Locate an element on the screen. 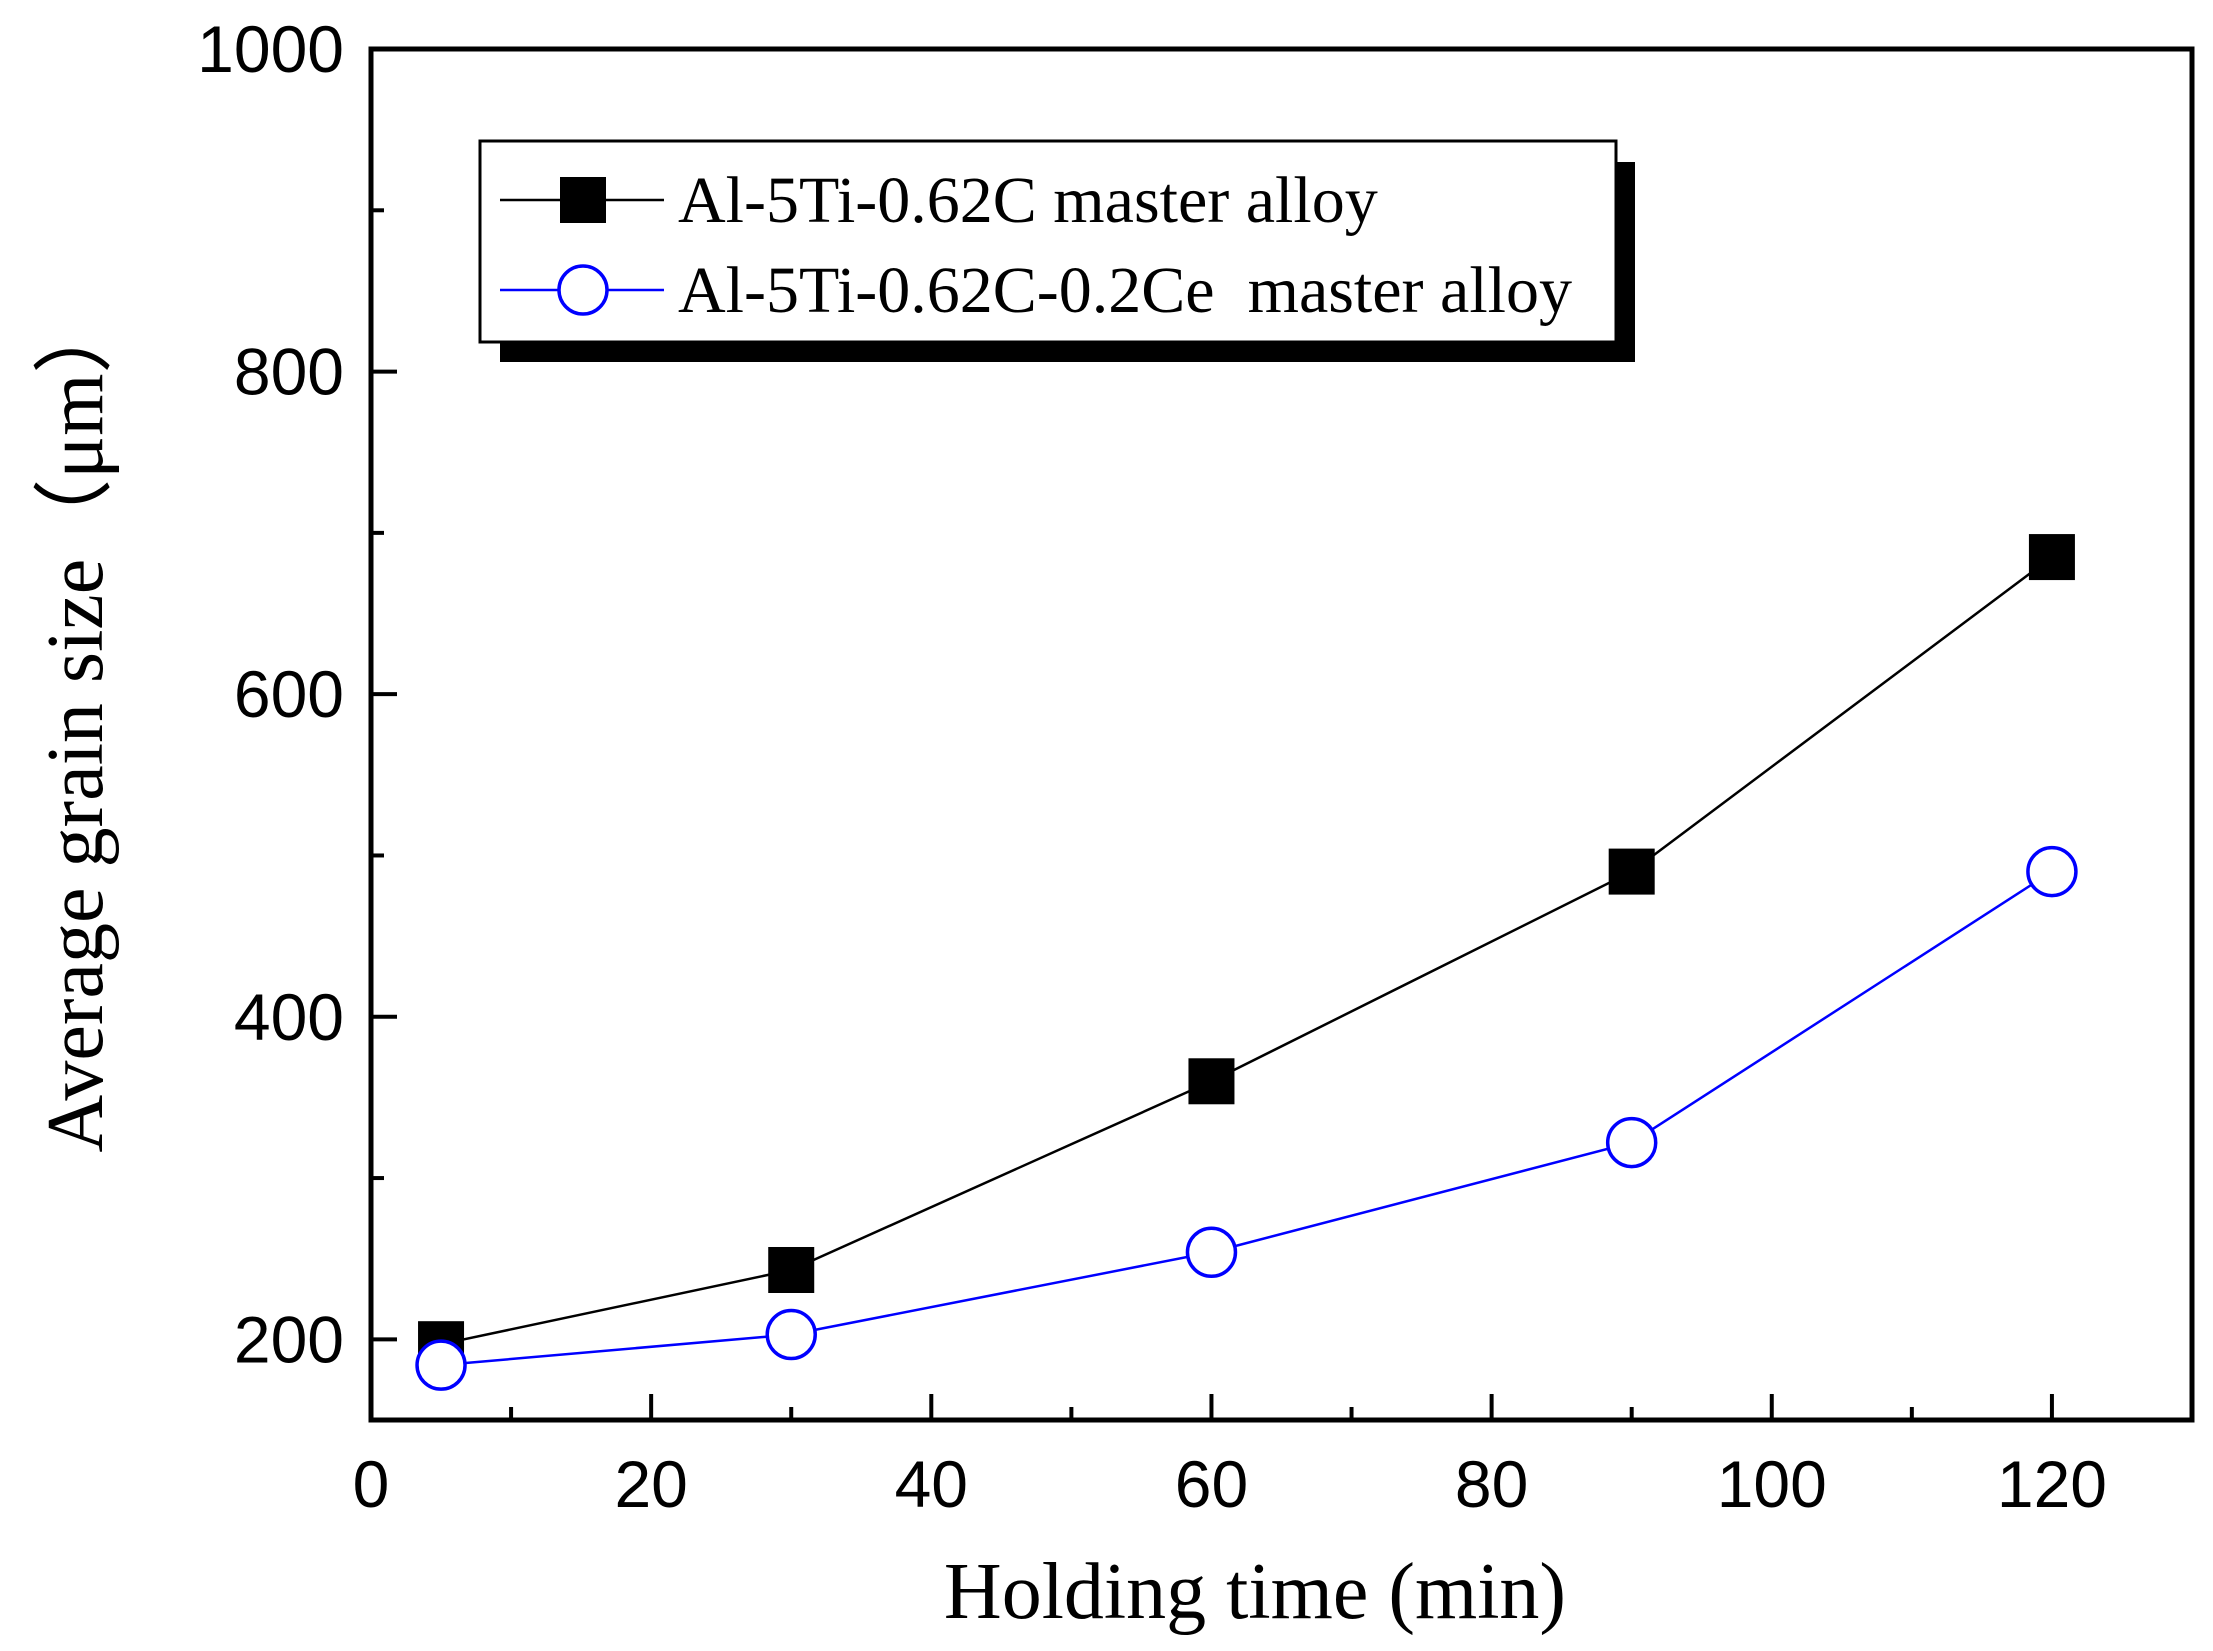  x-tick-label: 20 is located at coordinates (650, 1484).